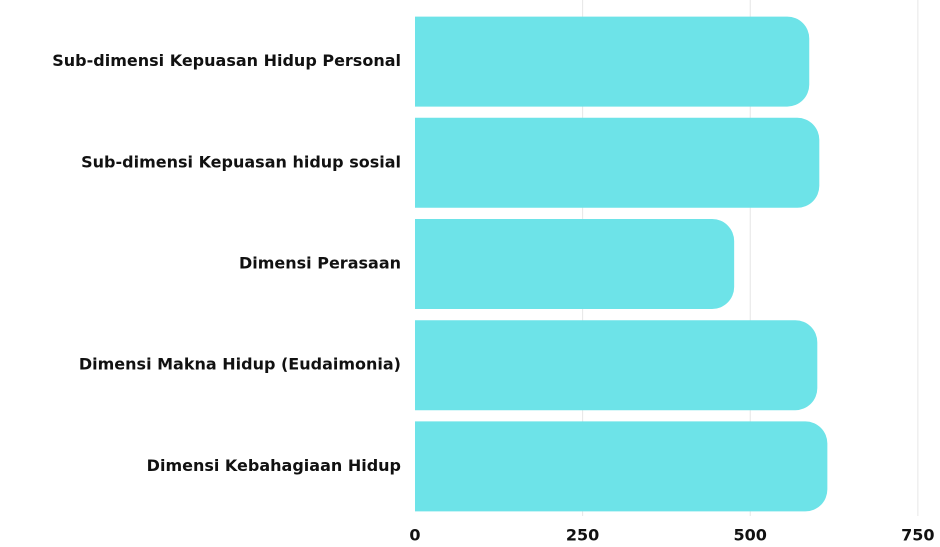 The height and width of the screenshot is (547, 940). I want to click on y-tick-label: Sub-dimensi Kepuasan Hidup Personal, so click(226, 60).